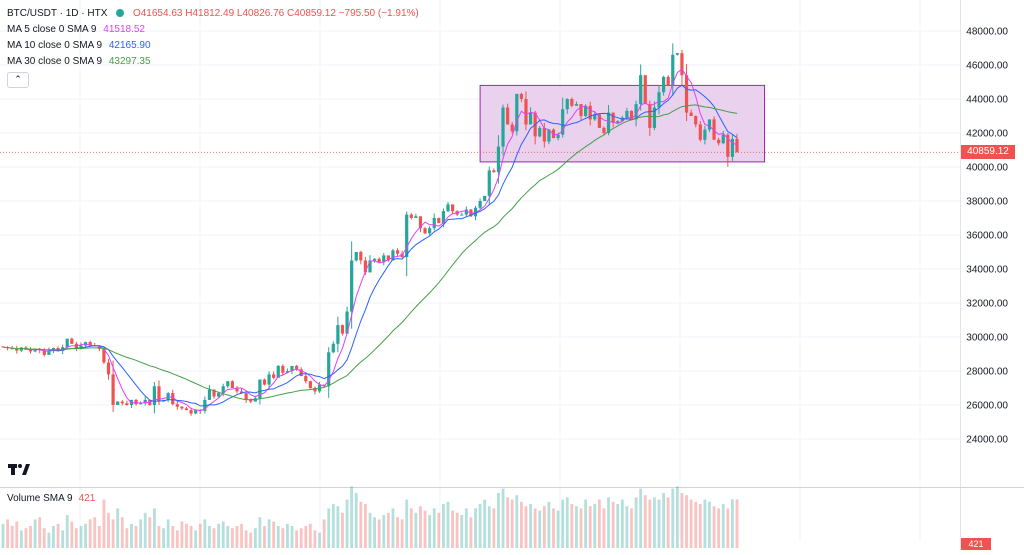 The width and height of the screenshot is (1024, 555). What do you see at coordinates (55, 45) in the screenshot?
I see `indicator-ma10-label: MA 10 close 0 SMA 9` at bounding box center [55, 45].